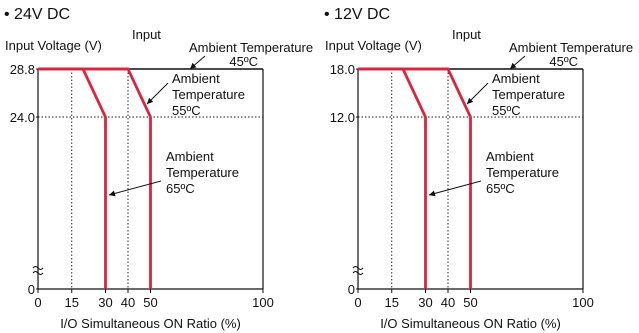  I want to click on chart-title: • 12V DC, so click(357, 14).